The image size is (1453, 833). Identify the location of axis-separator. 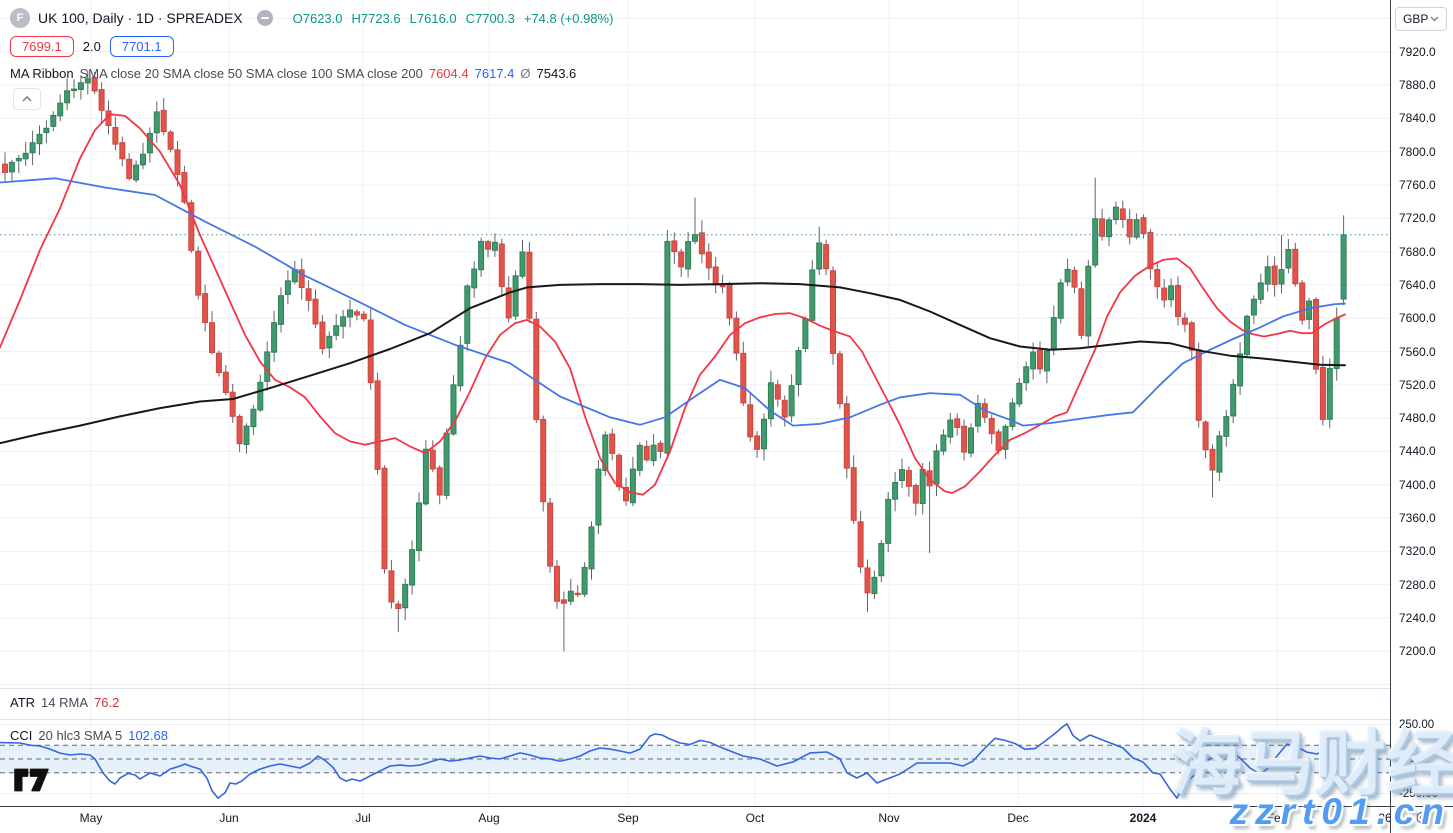
(726, 806).